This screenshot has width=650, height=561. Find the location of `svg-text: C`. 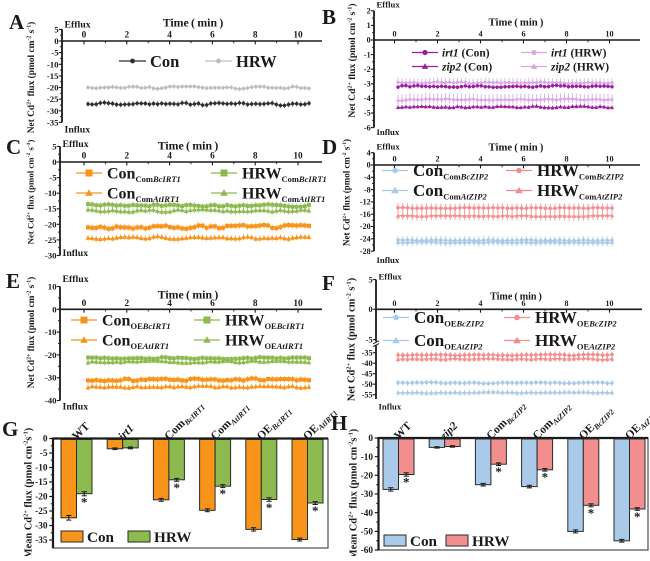

svg-text: C is located at coordinates (13, 147).